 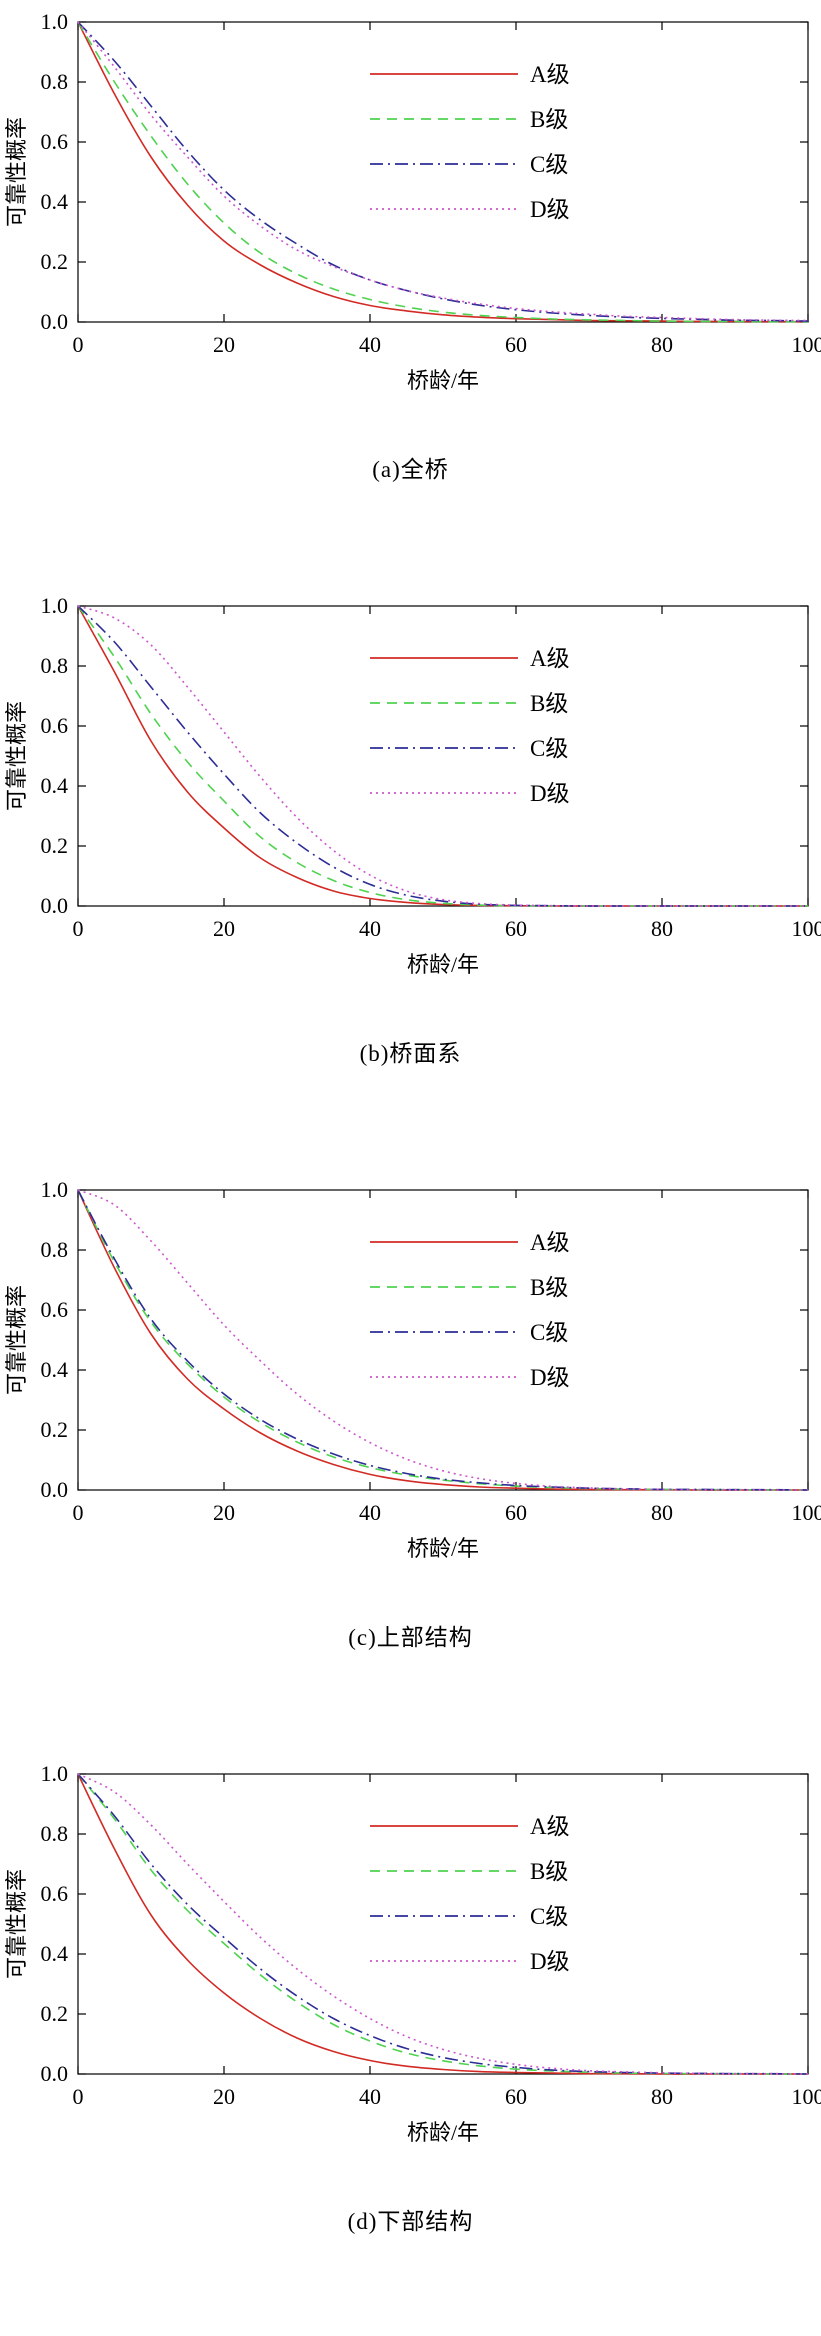 I want to click on y-axis-ticks: 0.0 0.2 0.4 0.6 0.8 1.0, so click(x=425, y=171).